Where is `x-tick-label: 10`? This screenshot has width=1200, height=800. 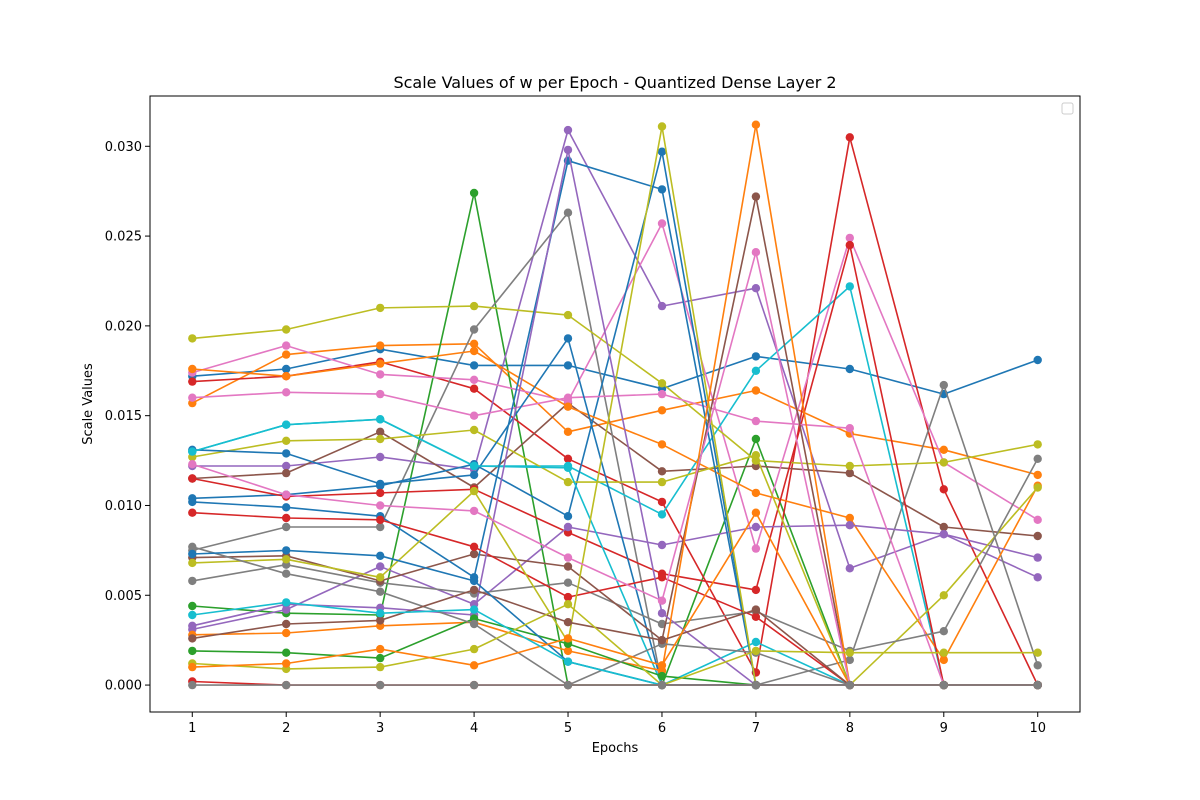
x-tick-label: 10 is located at coordinates (1037, 728).